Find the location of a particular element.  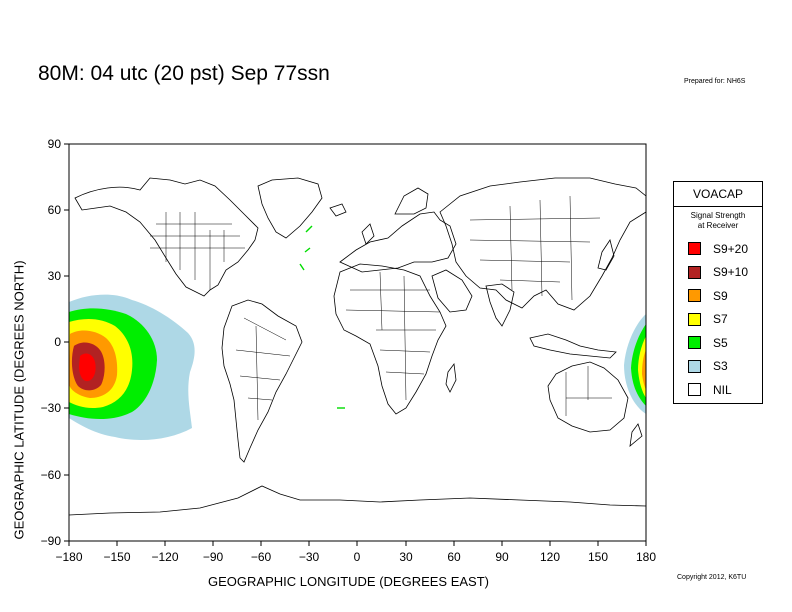

scandinavia-outline is located at coordinates (411, 201).